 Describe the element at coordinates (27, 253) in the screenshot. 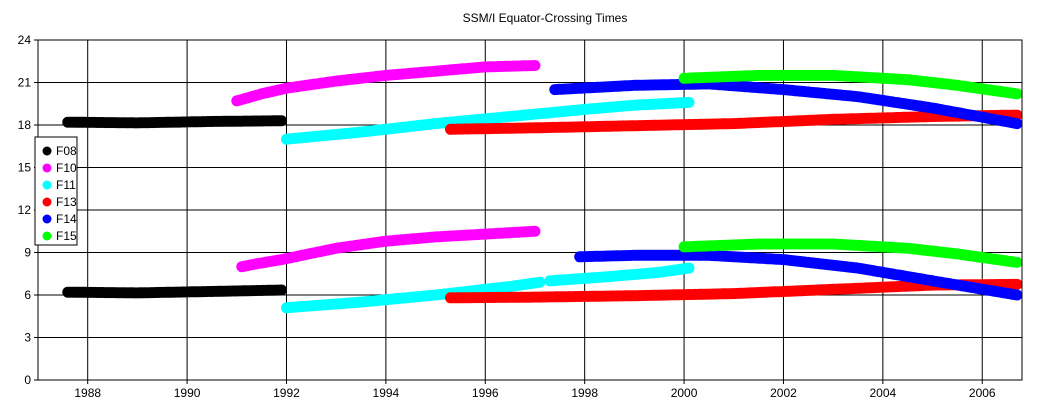

I see `y-tick-label: 9` at that location.